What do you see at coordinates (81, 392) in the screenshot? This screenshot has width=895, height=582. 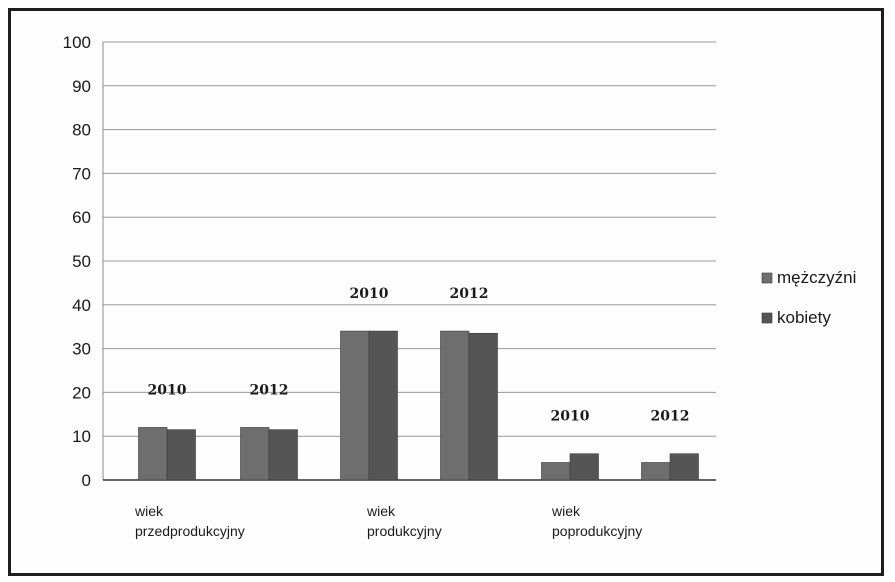 I see `y-tick-label: 20` at bounding box center [81, 392].